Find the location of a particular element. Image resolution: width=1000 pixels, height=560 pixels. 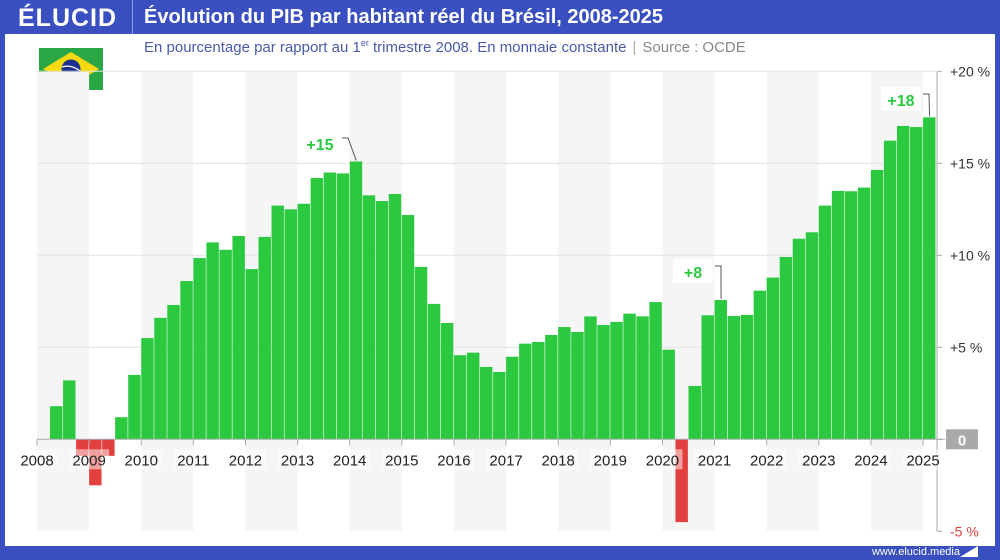

y-tick-label: +5 % is located at coordinates (966, 347).